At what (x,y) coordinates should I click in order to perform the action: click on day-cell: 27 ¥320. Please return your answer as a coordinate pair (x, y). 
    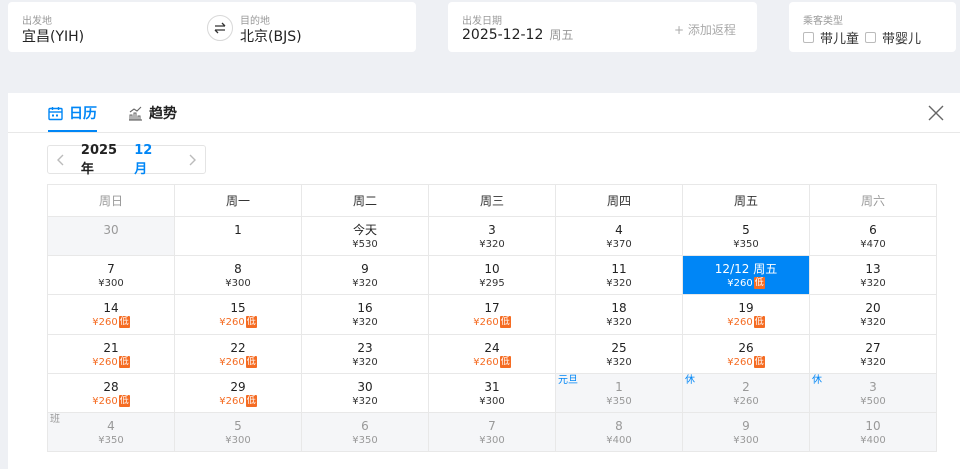
    Looking at the image, I should click on (873, 354).